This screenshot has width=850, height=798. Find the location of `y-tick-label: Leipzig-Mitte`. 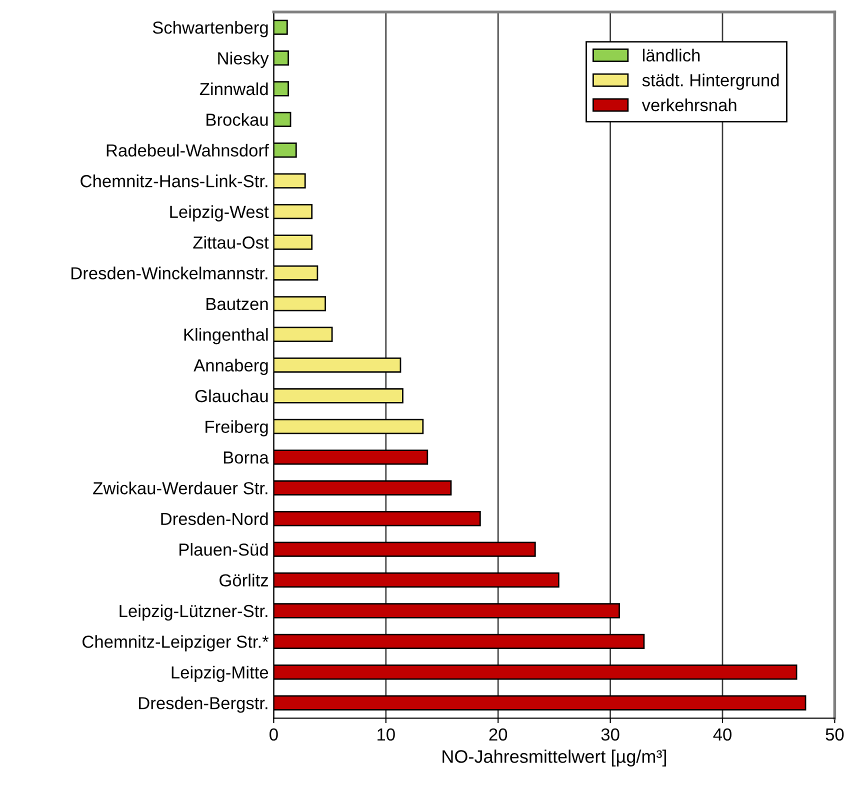

y-tick-label: Leipzig-Mitte is located at coordinates (220, 674).